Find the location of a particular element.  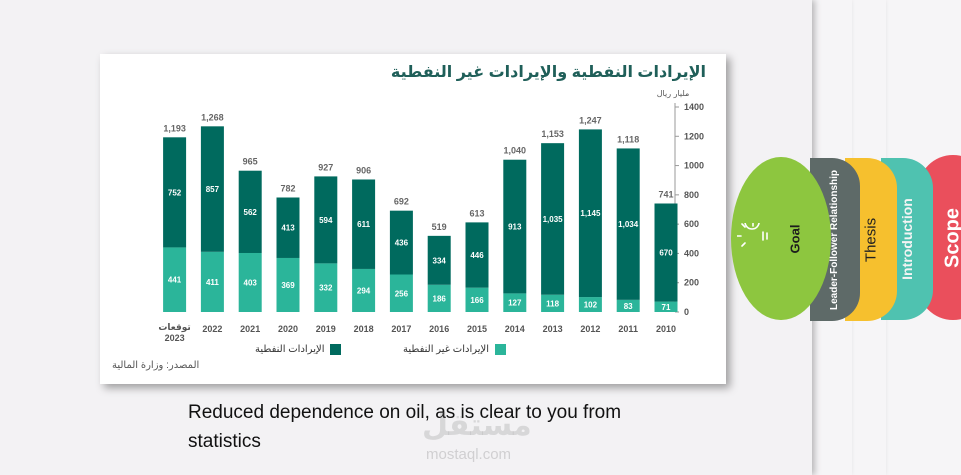

data-label-oil: 334 is located at coordinates (440, 260).